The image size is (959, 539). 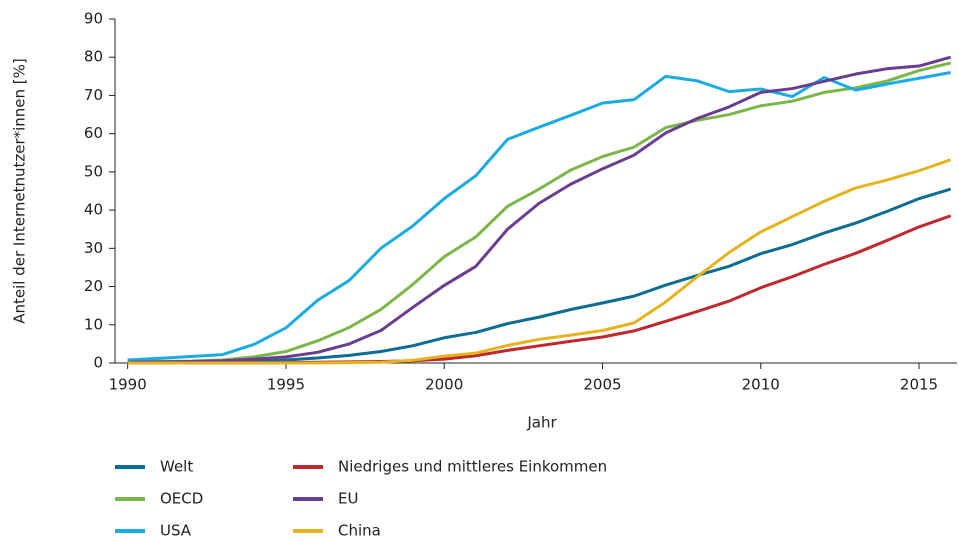 What do you see at coordinates (93, 95) in the screenshot?
I see `y-tick-label: 70` at bounding box center [93, 95].